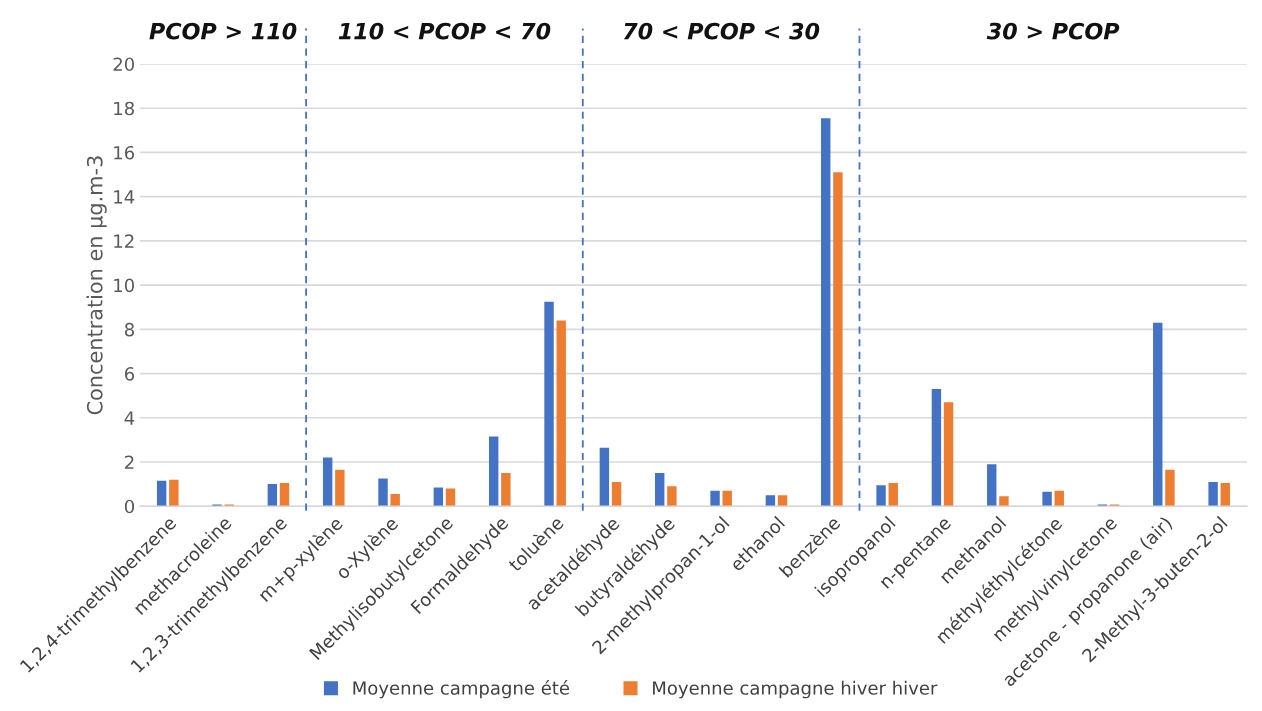 The image size is (1262, 711). I want to click on legend-label: Moyenne campagne été, so click(461, 689).